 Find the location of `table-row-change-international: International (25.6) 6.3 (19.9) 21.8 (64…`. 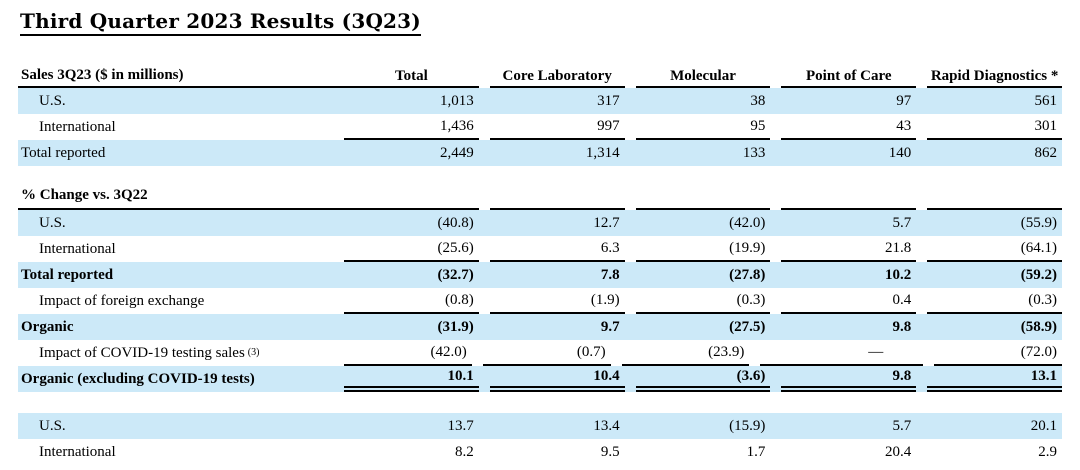

table-row-change-international: International (25.6) 6.3 (19.9) 21.8 (64… is located at coordinates (540, 249).